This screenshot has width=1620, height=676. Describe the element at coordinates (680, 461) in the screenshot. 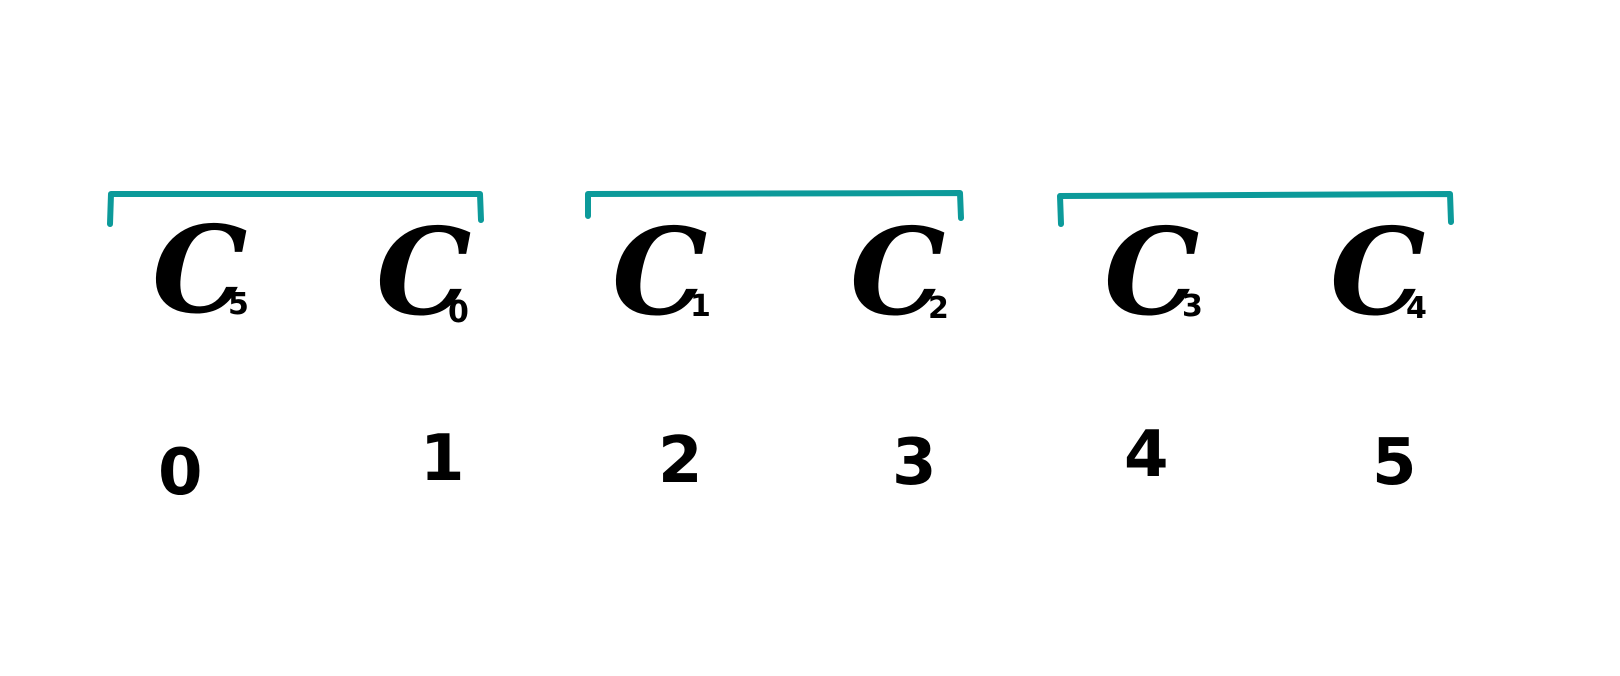

I see `index-2: 2` at that location.